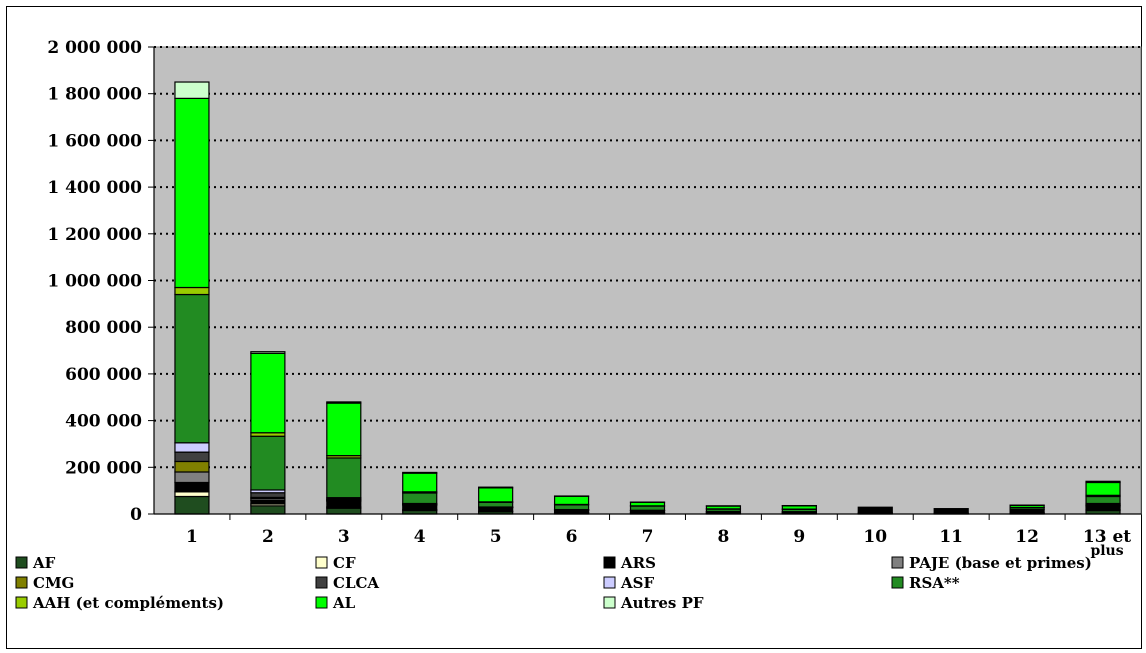 Image resolution: width=1146 pixels, height=653 pixels. Describe the element at coordinates (638, 563) in the screenshot. I see `legend-label-3: ARS` at that location.